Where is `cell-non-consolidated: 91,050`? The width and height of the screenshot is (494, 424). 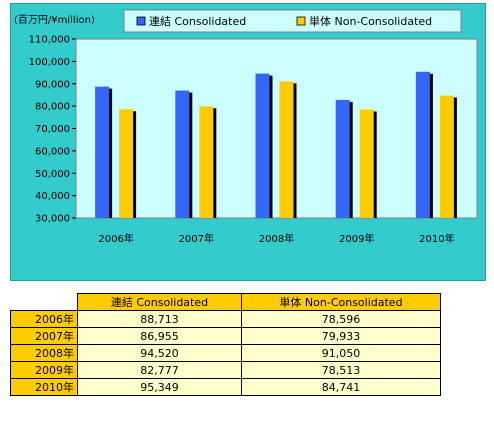 cell-non-consolidated: 91,050 is located at coordinates (341, 353).